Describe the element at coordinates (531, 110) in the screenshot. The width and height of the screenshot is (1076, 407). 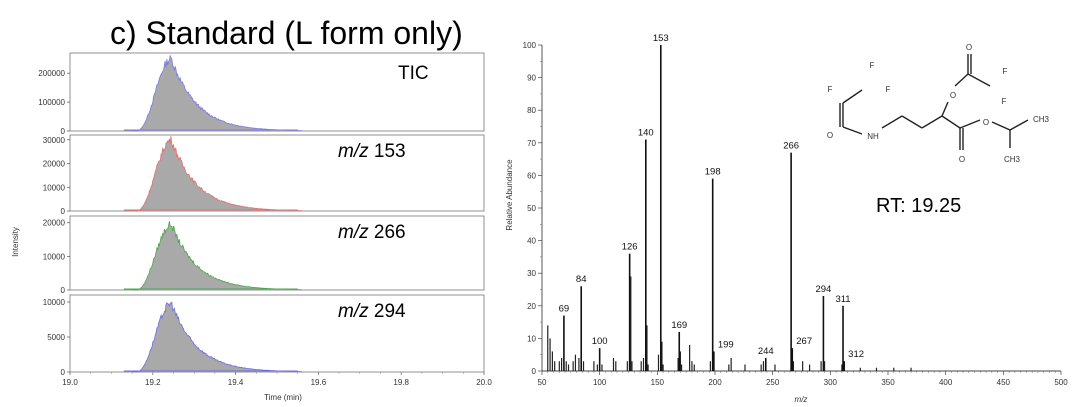
I see `y-tick-label: 80` at that location.